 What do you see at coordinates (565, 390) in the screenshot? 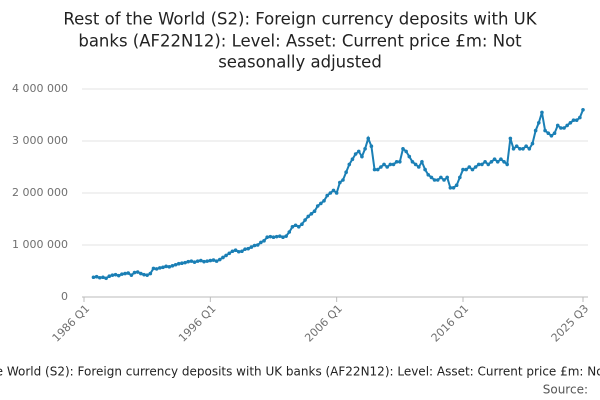
I see `source: Source:` at bounding box center [565, 390].